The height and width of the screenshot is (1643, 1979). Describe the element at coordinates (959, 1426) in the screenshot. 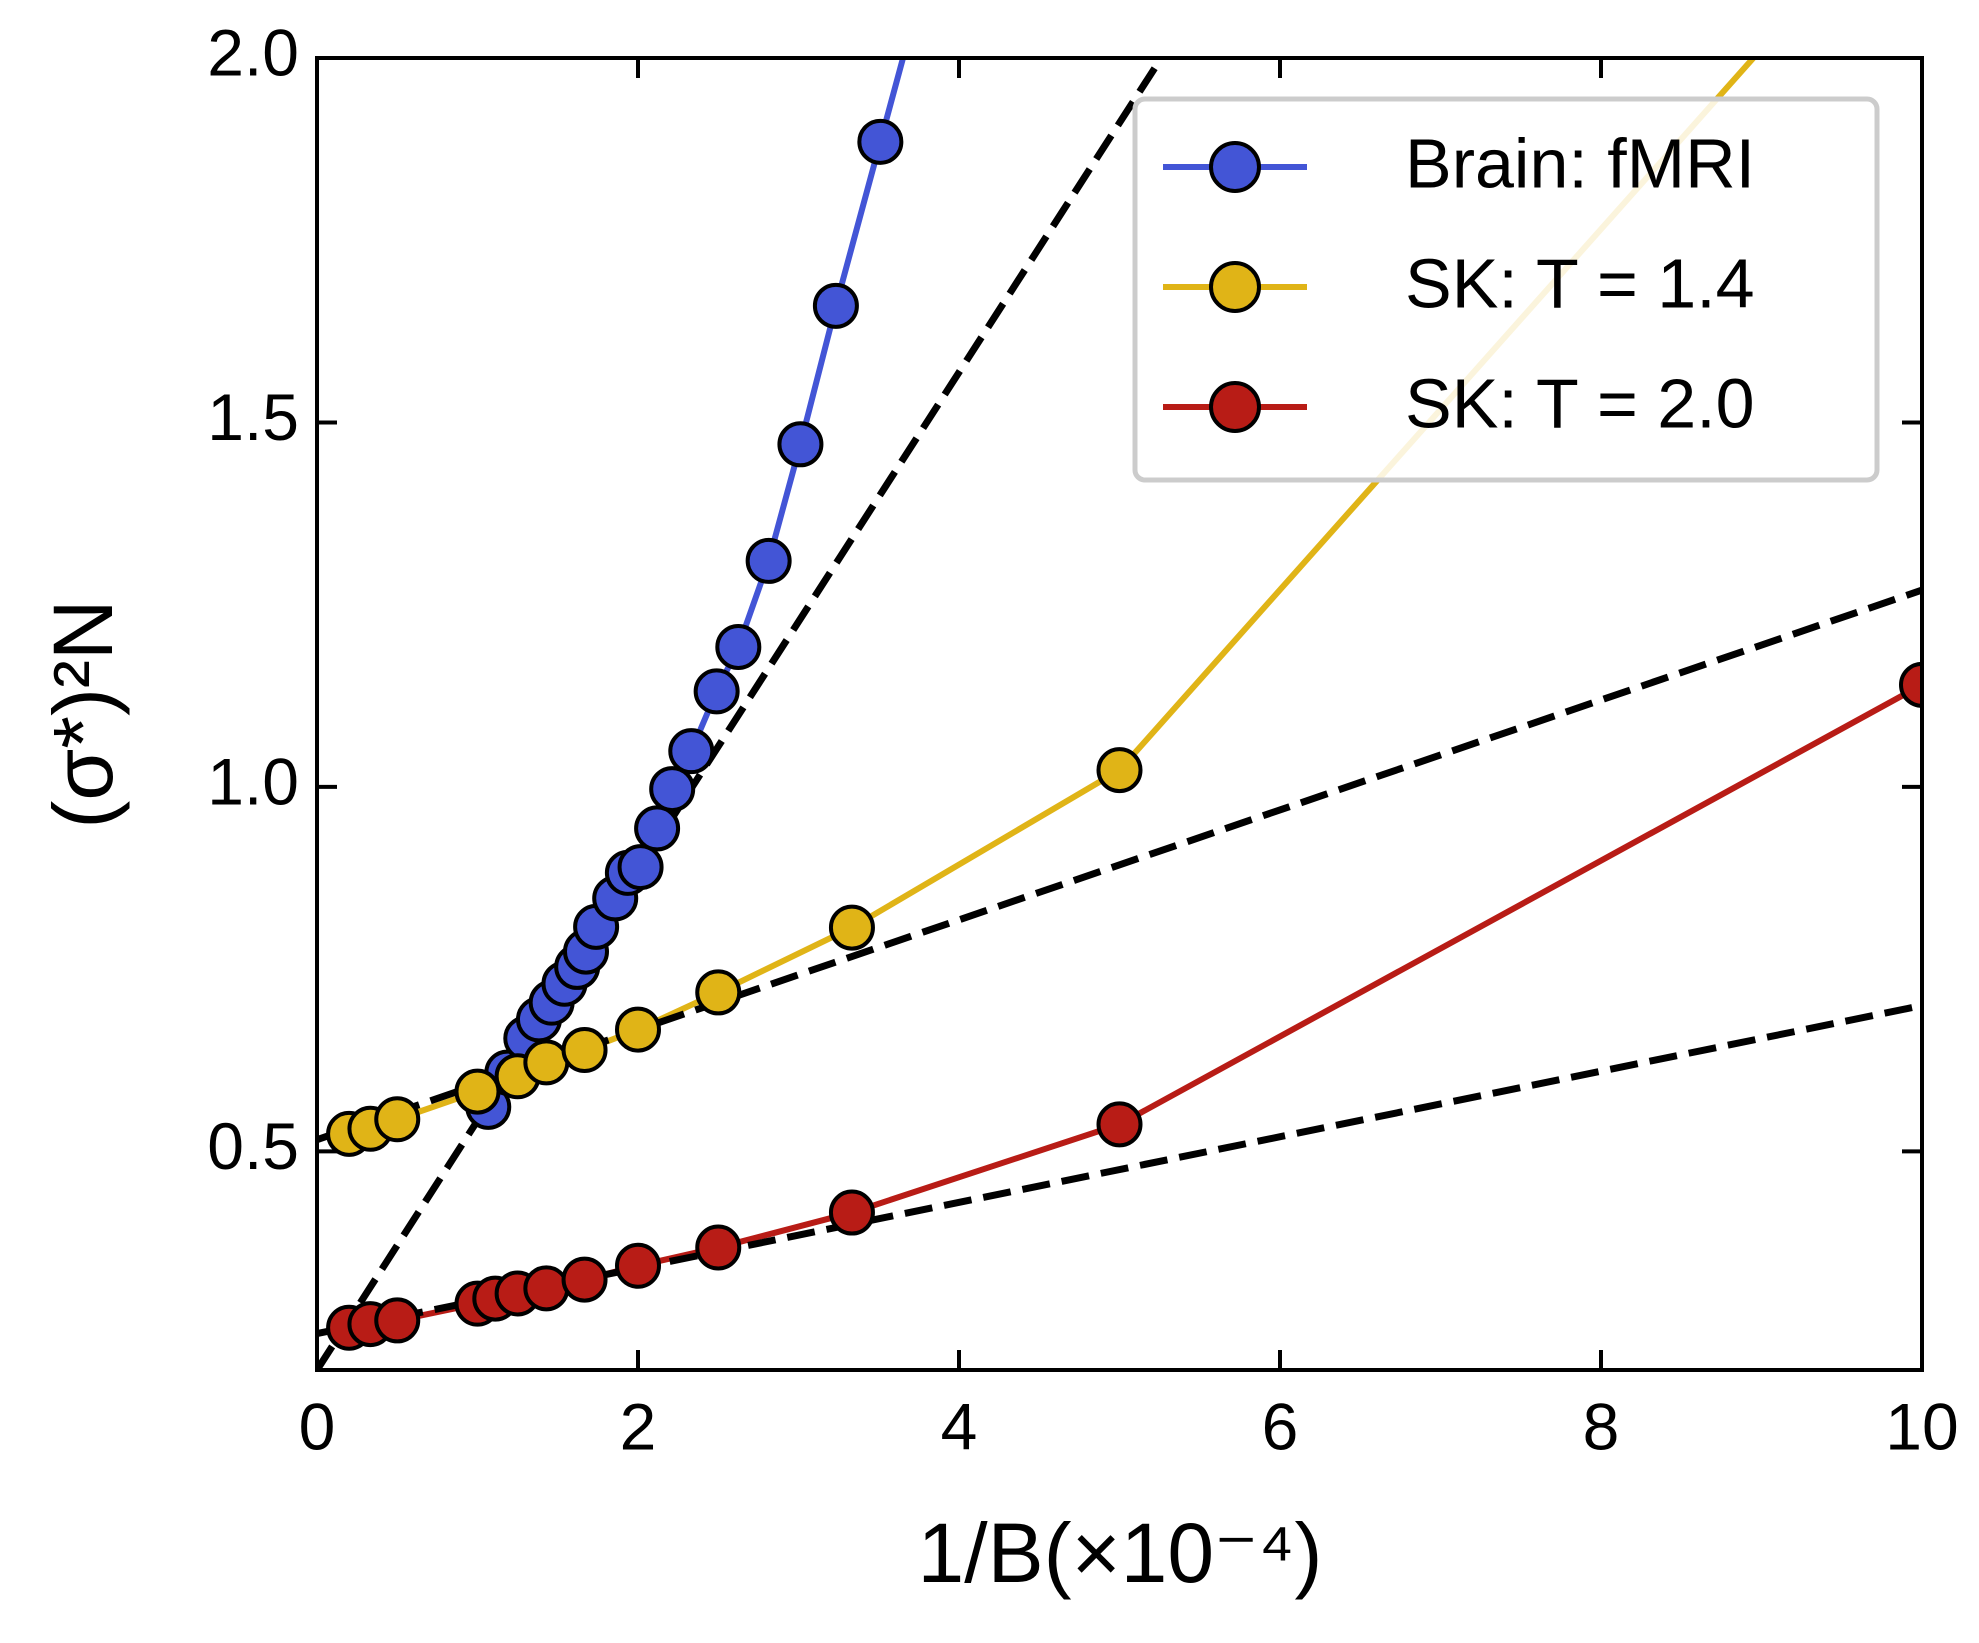

I see `x-tick-label: 4` at that location.